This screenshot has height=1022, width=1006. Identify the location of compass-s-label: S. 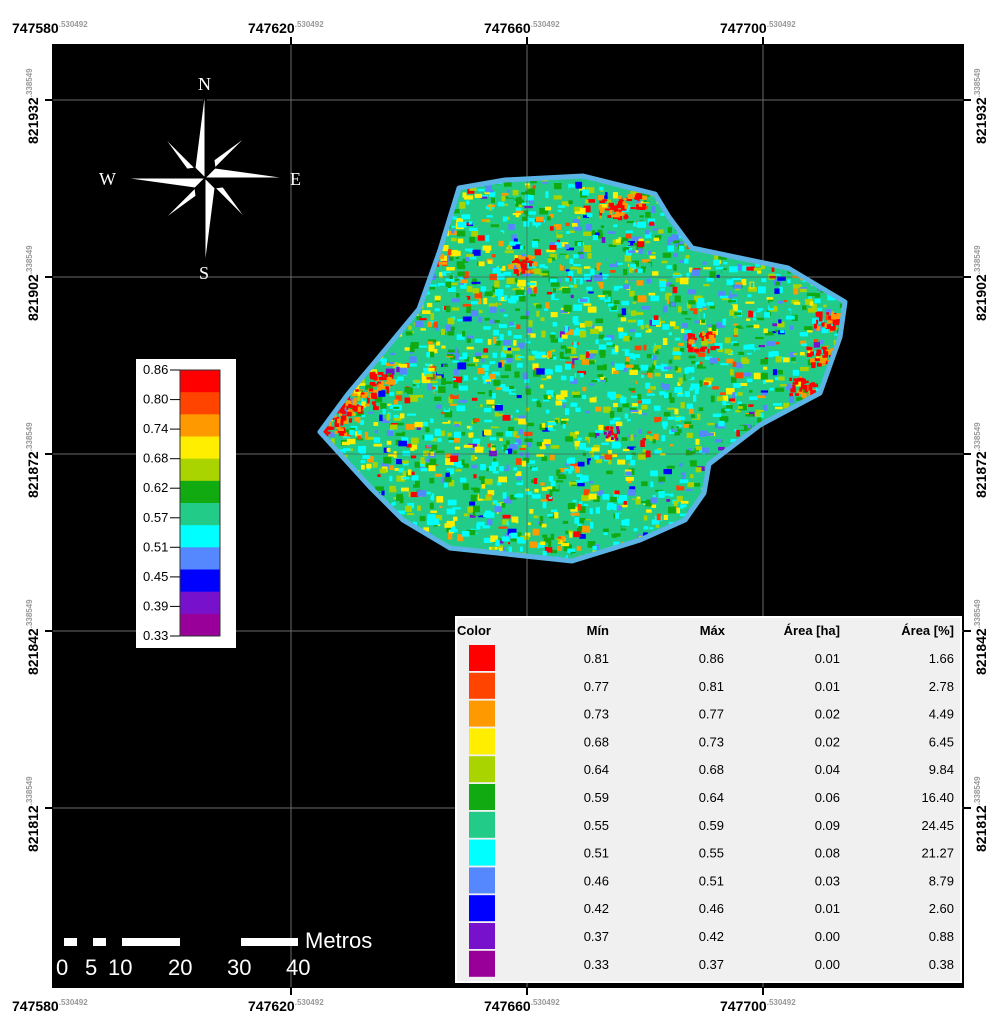
(204, 273).